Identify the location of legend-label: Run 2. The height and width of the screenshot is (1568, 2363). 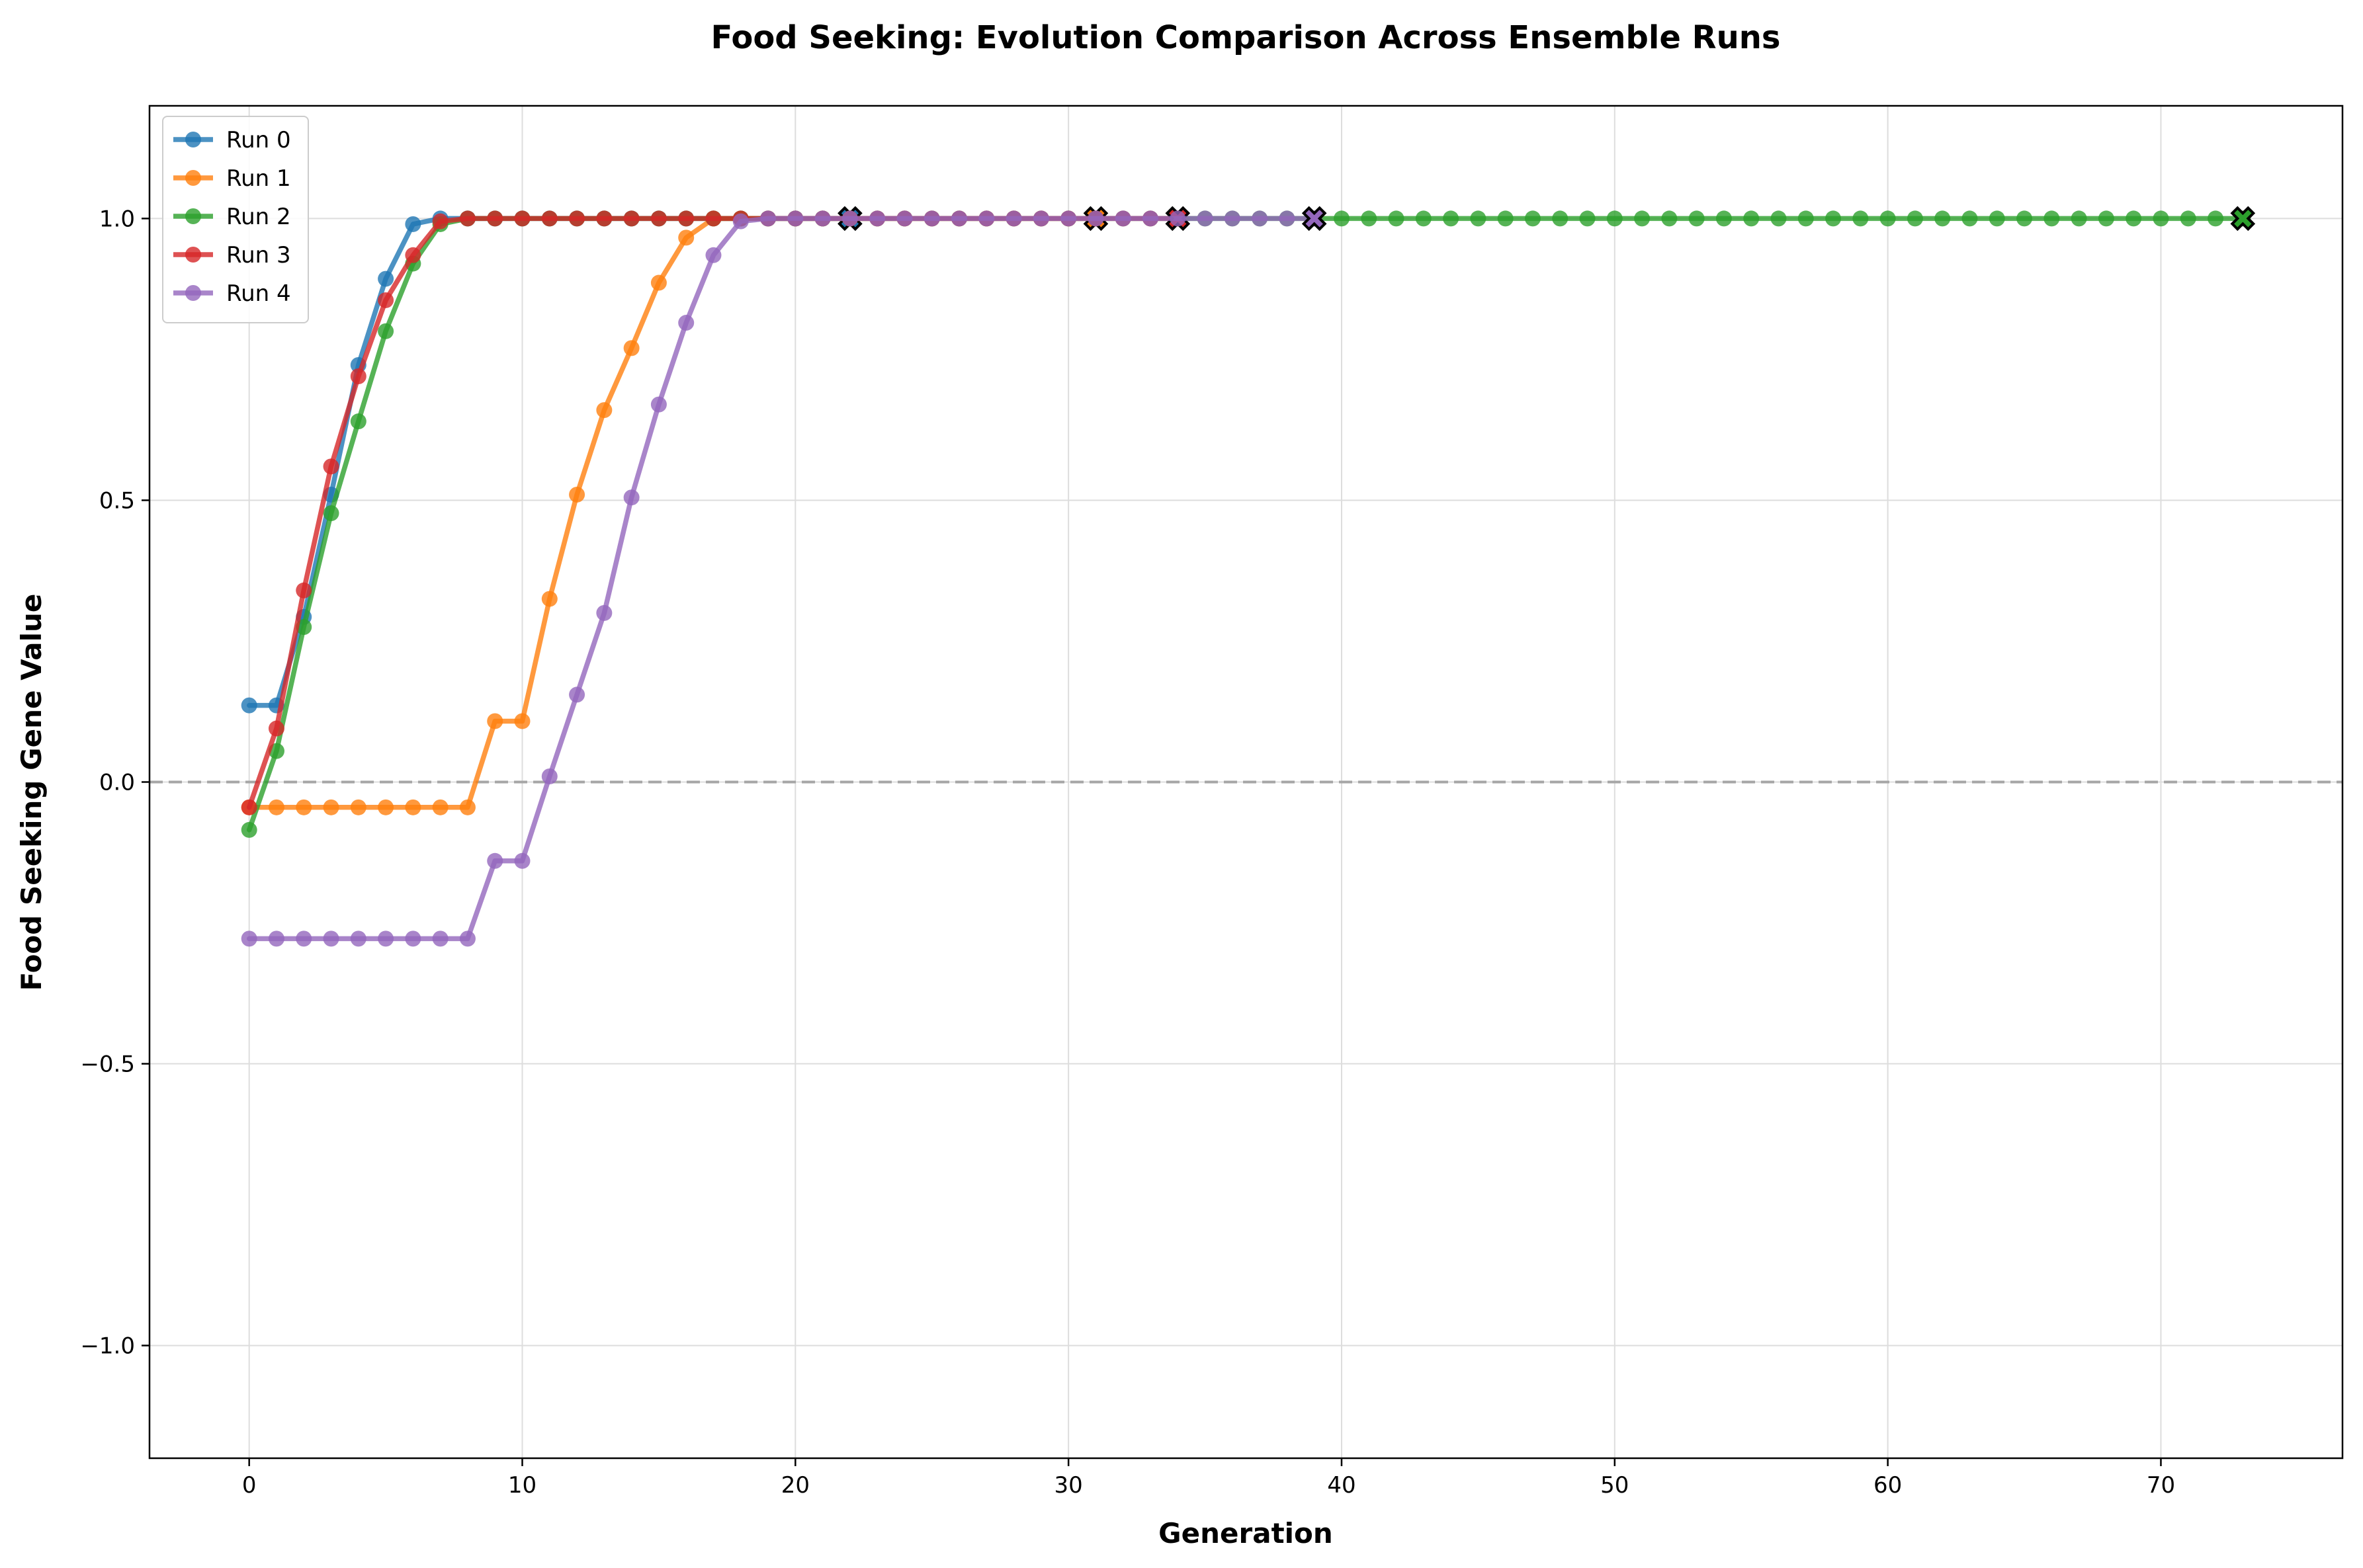
(258, 217).